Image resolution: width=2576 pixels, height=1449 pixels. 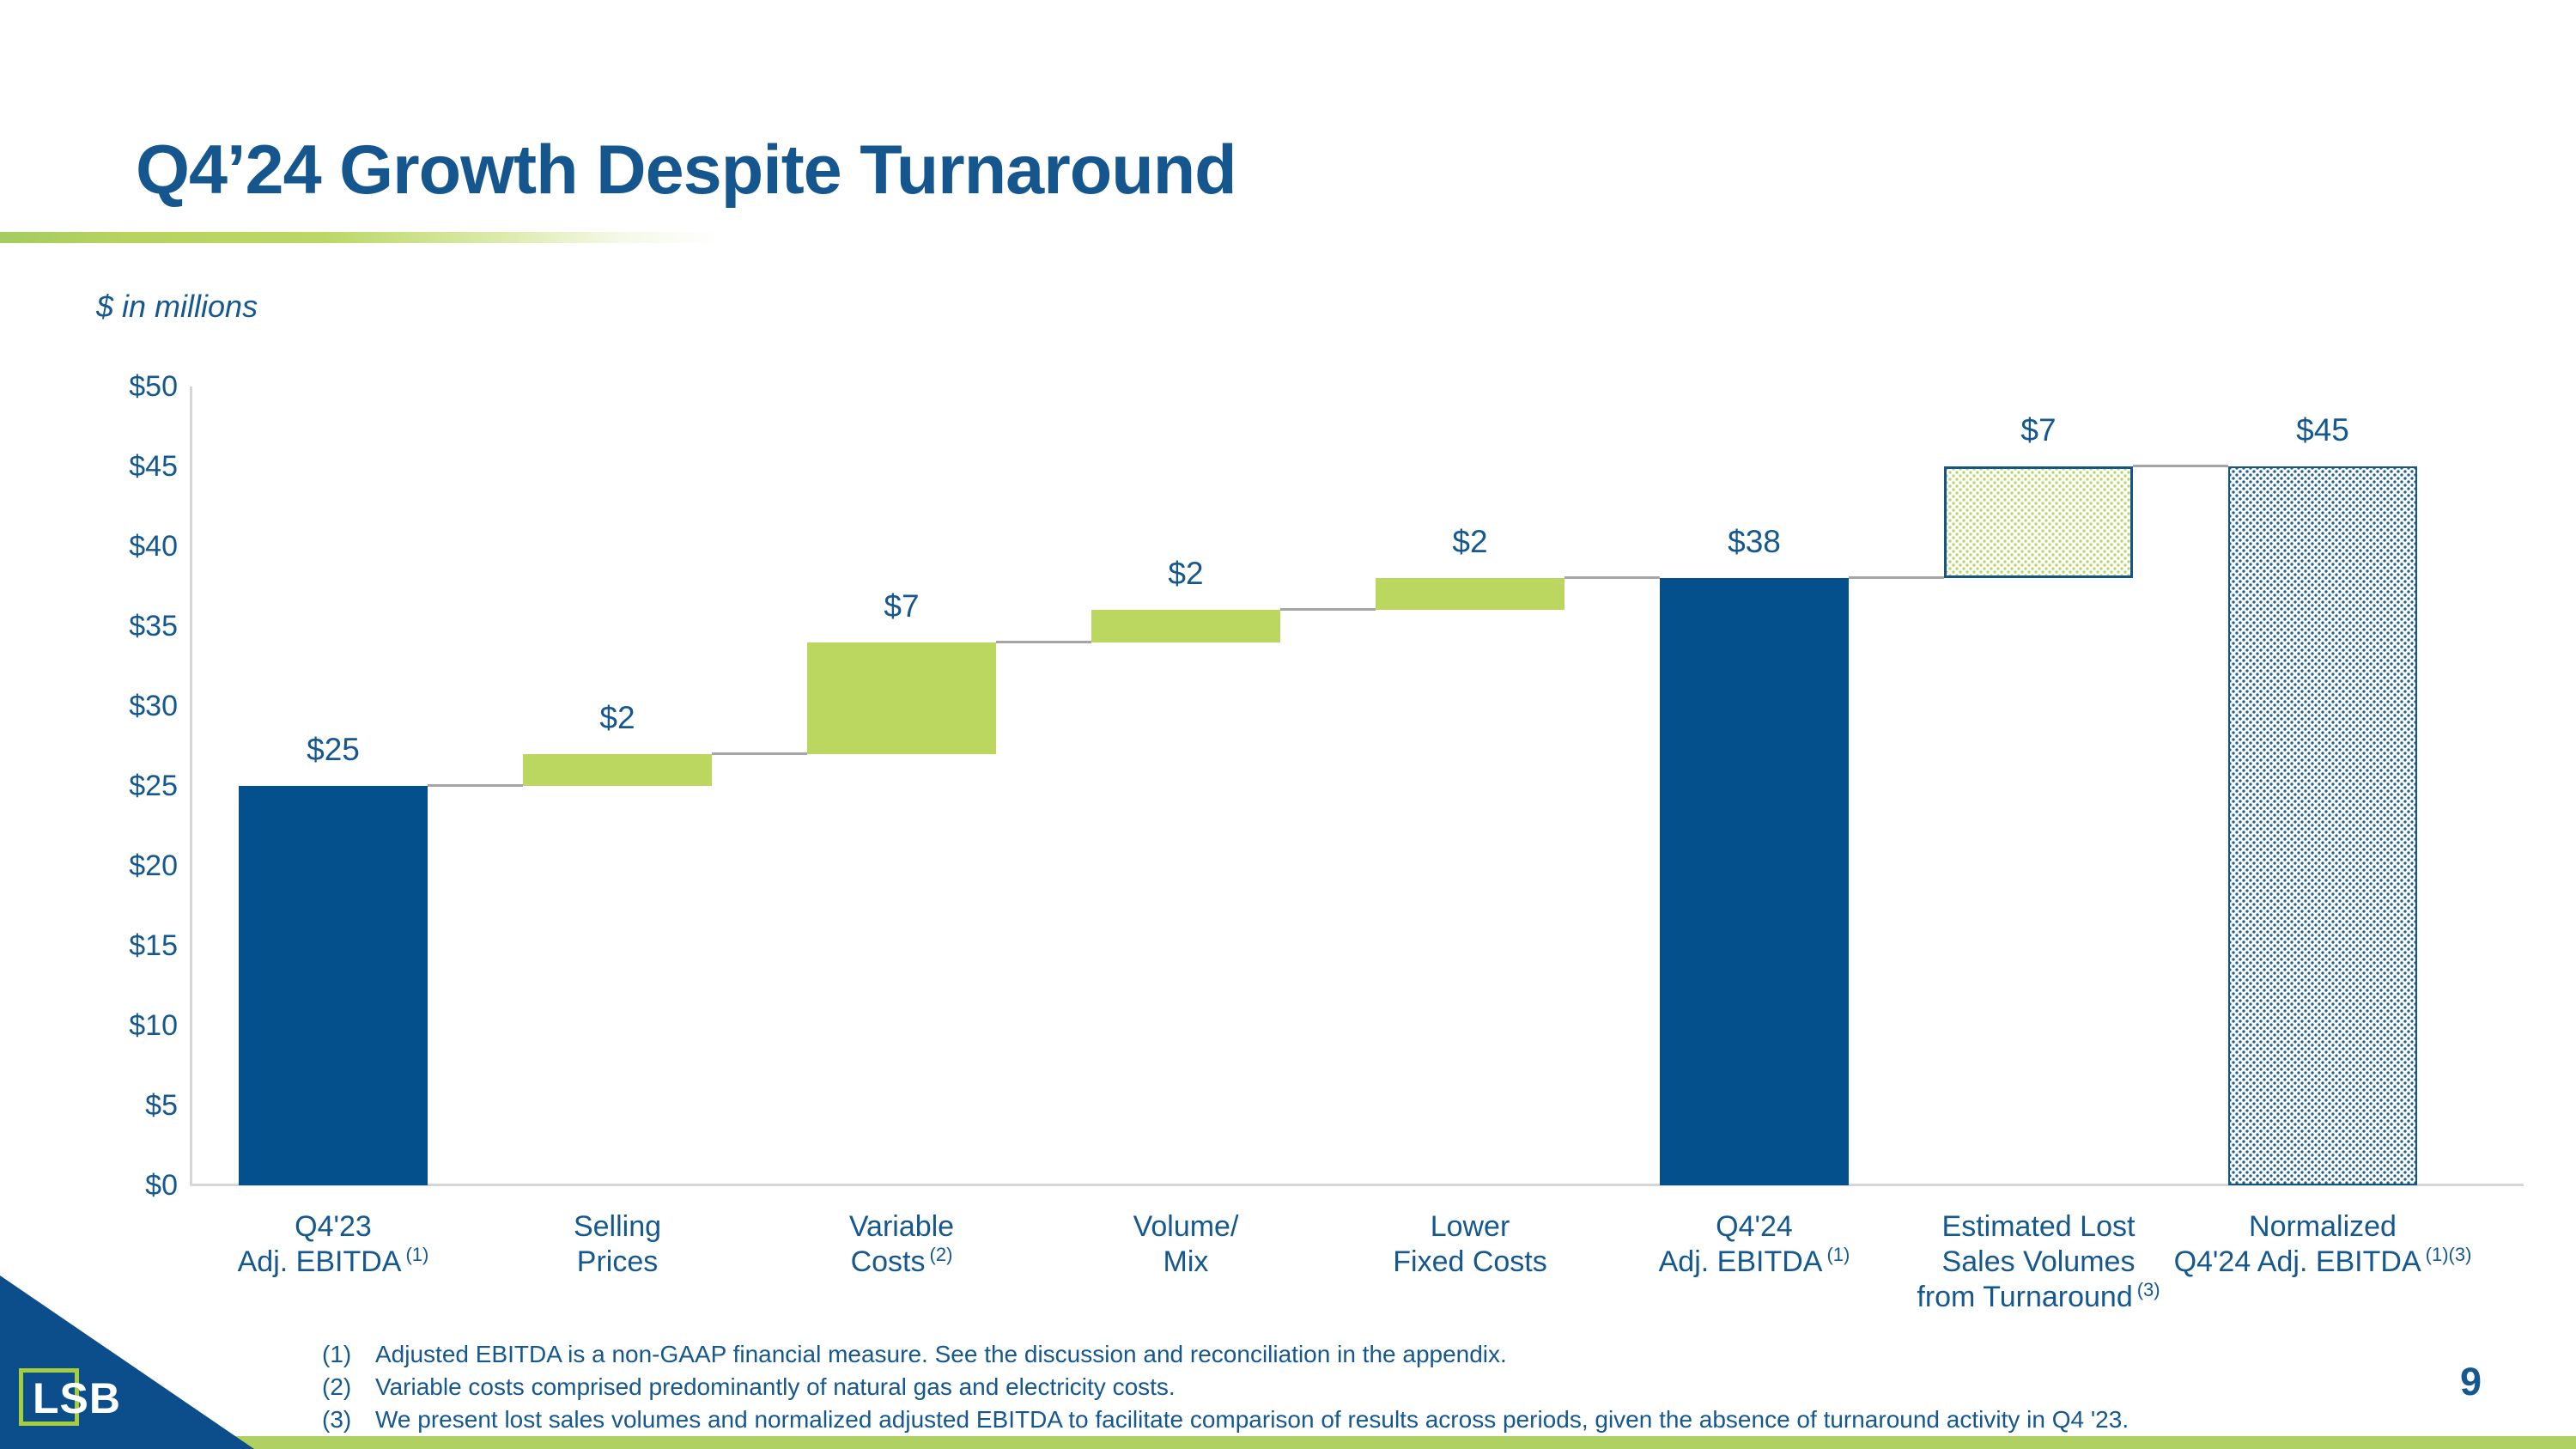 I want to click on page-title: Q4’24 Growth Despite Turnaround, so click(x=686, y=170).